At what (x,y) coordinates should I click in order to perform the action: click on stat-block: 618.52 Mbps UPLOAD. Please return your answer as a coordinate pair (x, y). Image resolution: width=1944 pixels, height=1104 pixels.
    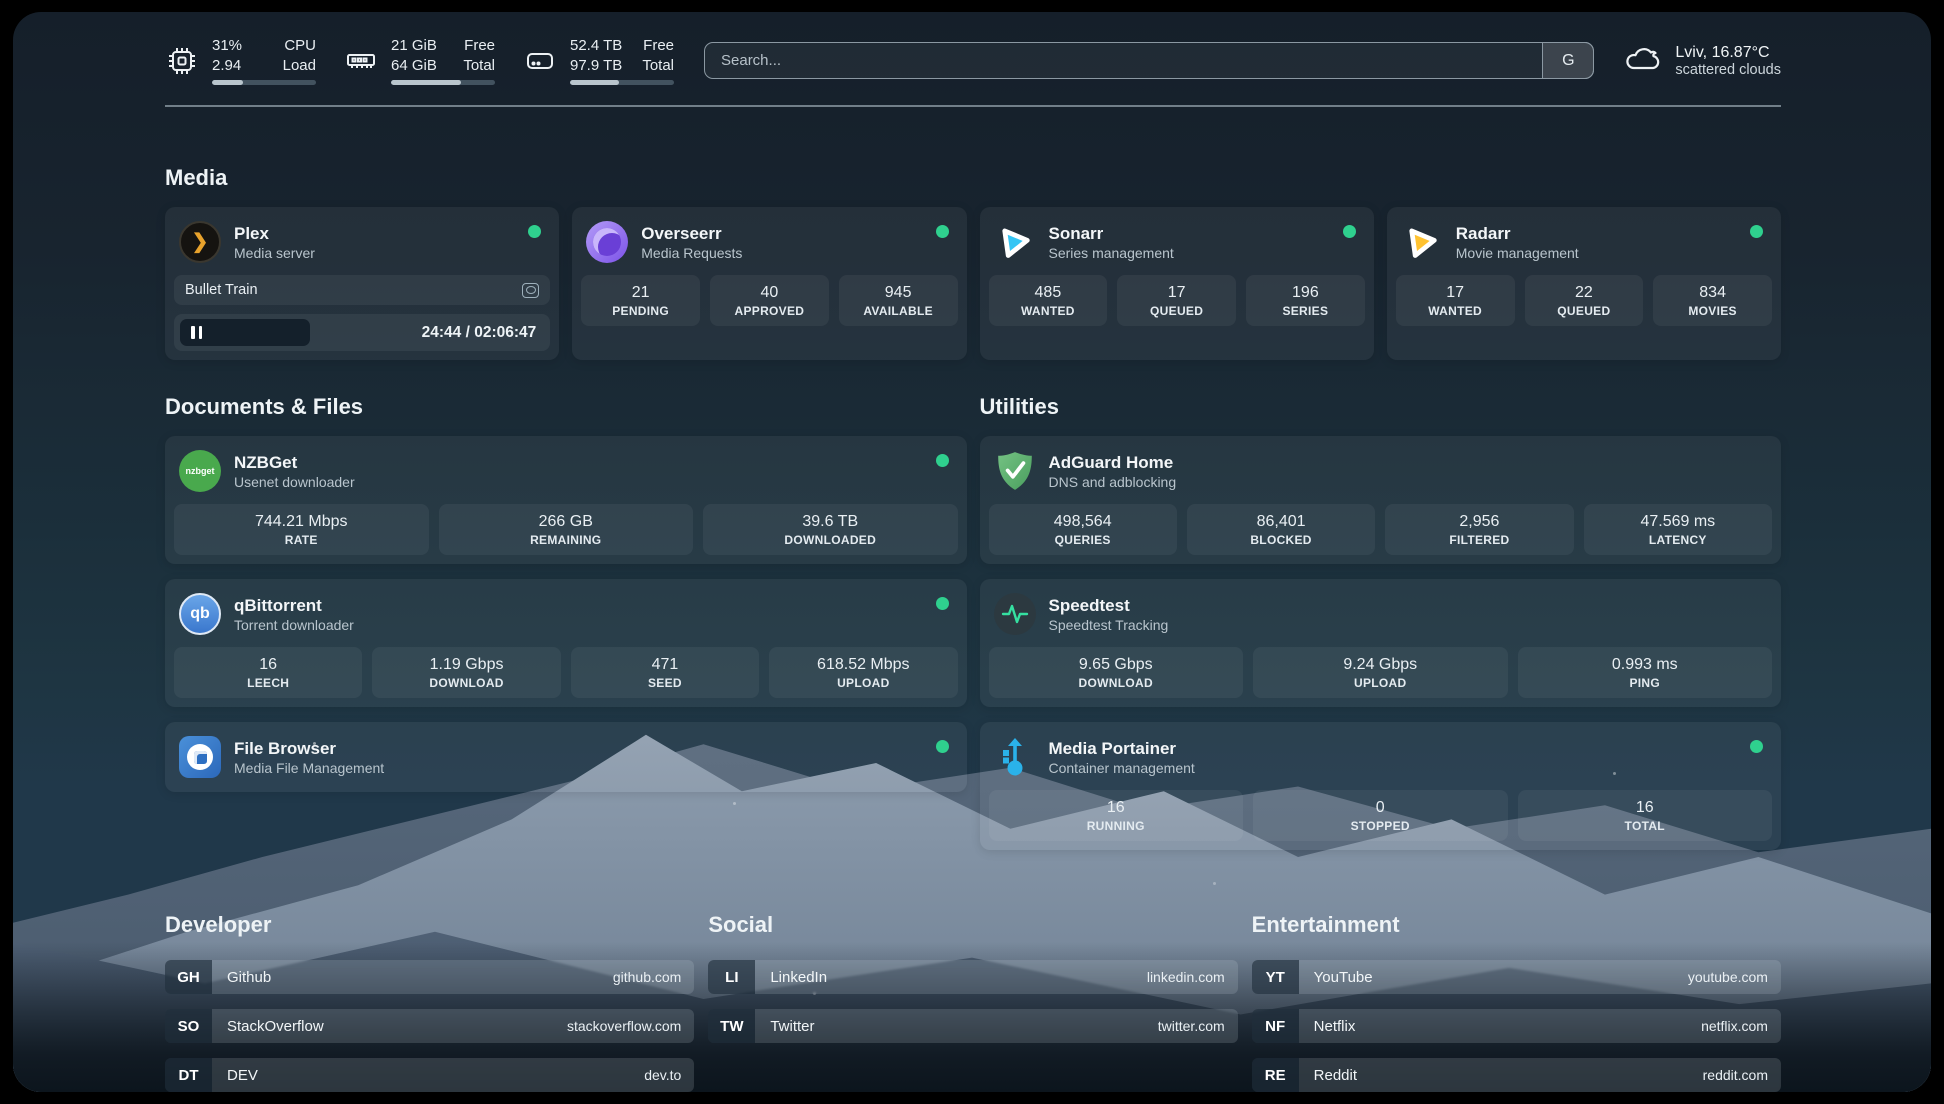
    Looking at the image, I should click on (863, 672).